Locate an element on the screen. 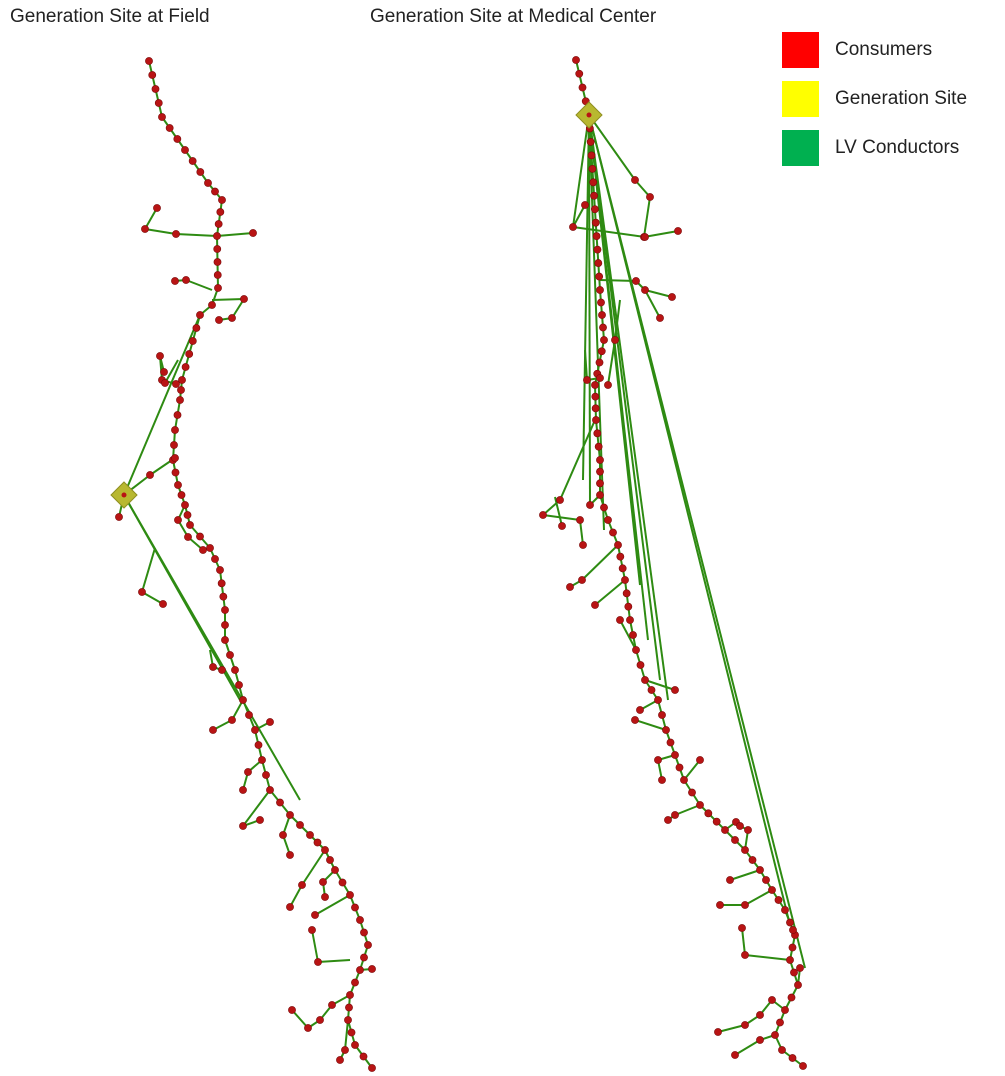  legend-swatch-lv-conductors is located at coordinates (800, 148).